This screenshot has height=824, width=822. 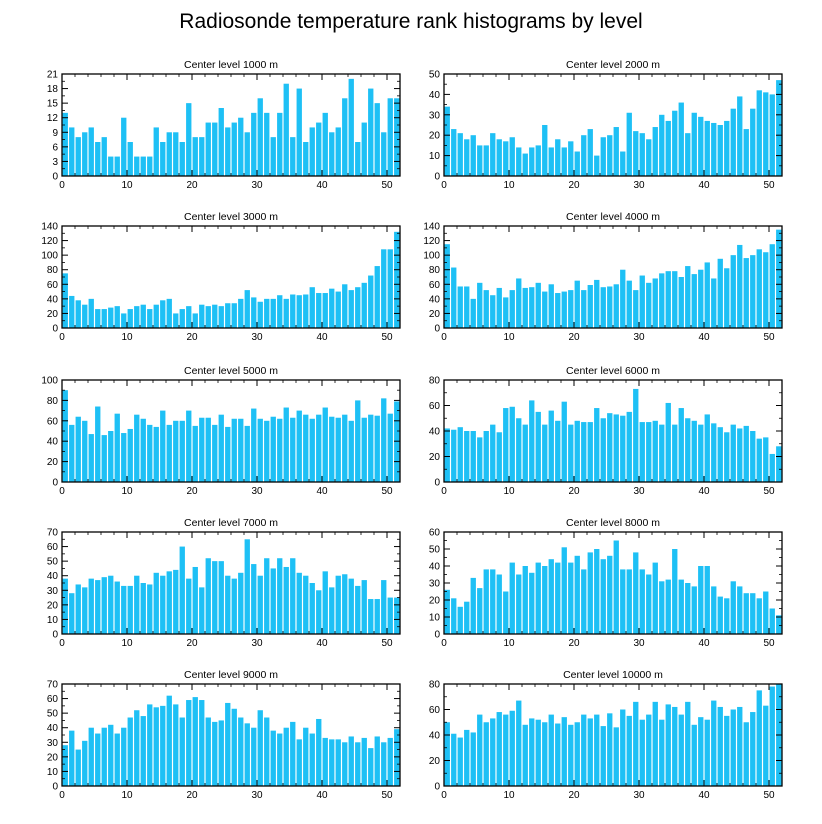 What do you see at coordinates (53, 562) in the screenshot?
I see `y-tick-label: 50` at bounding box center [53, 562].